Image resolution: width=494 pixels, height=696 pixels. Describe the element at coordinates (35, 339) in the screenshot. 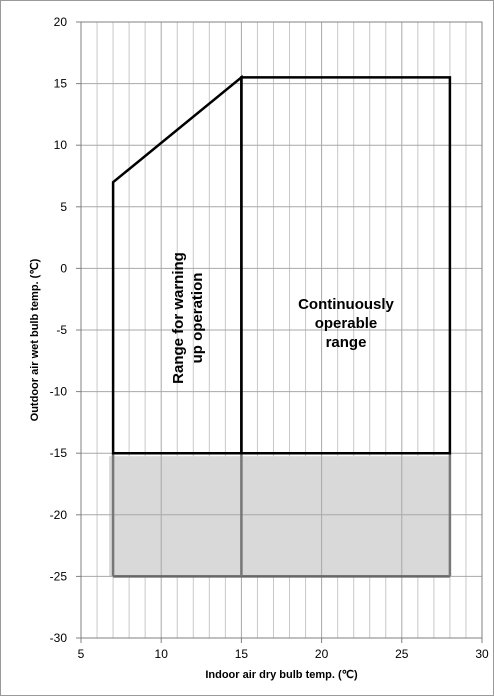

I see `y-axis-title: Outdoor air wet bulb temp. (℃)` at that location.